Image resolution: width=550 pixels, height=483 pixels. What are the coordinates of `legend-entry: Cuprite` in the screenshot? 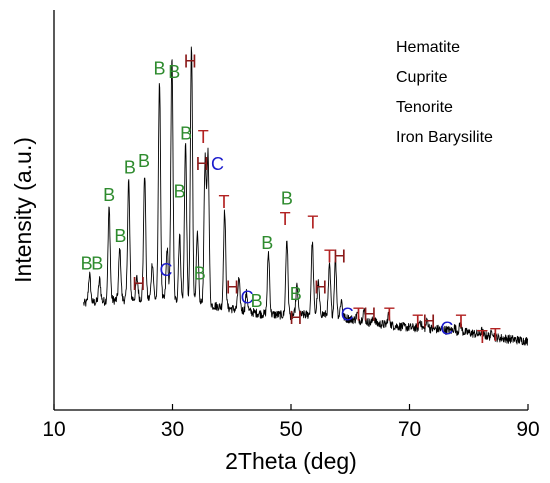 It's located at (422, 77).